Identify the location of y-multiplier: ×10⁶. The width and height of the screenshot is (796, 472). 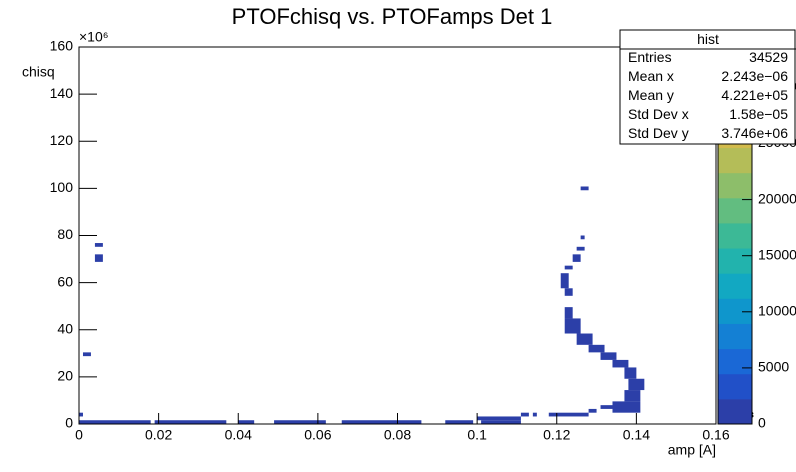
(94, 37).